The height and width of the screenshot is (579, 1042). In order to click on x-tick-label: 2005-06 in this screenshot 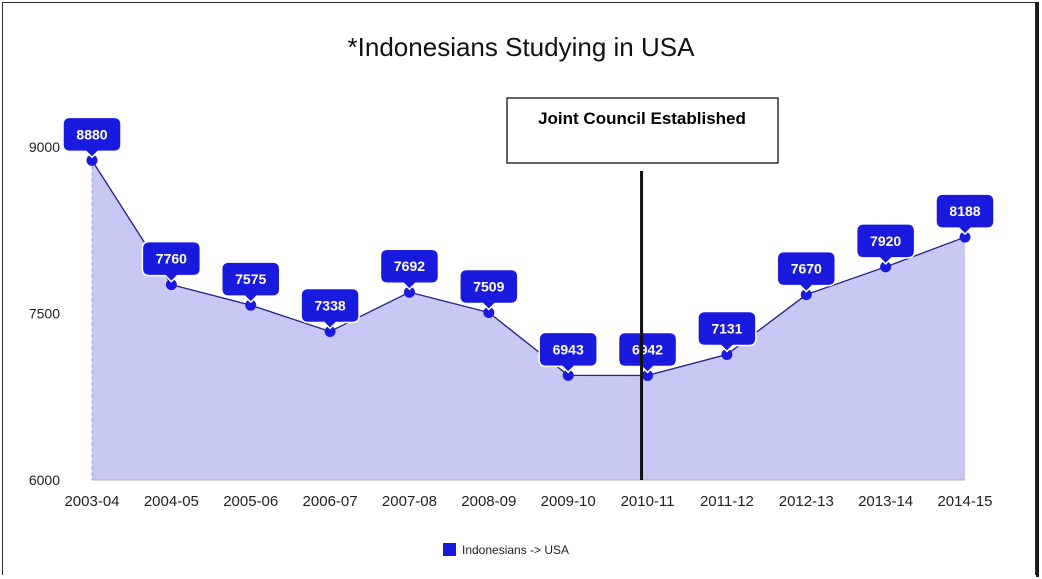, I will do `click(250, 501)`.